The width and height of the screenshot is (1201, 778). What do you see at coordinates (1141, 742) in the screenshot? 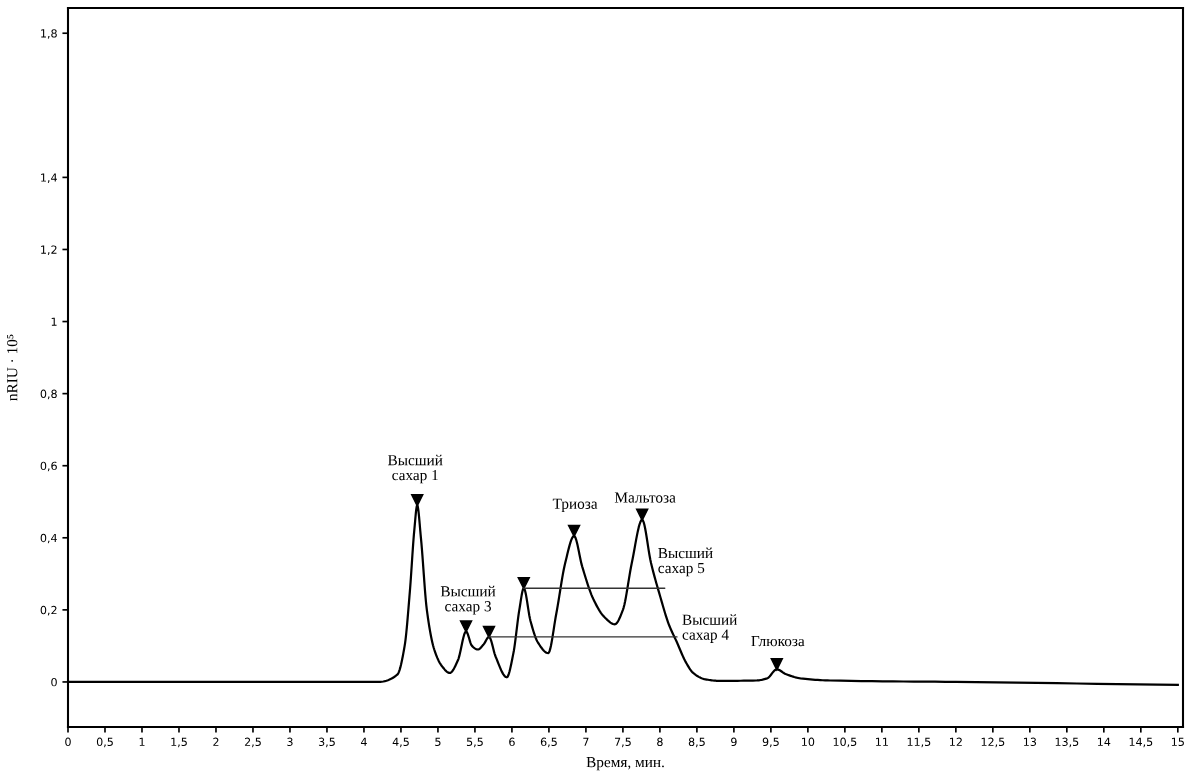
I see `x-tick-label: 14,5` at bounding box center [1141, 742].